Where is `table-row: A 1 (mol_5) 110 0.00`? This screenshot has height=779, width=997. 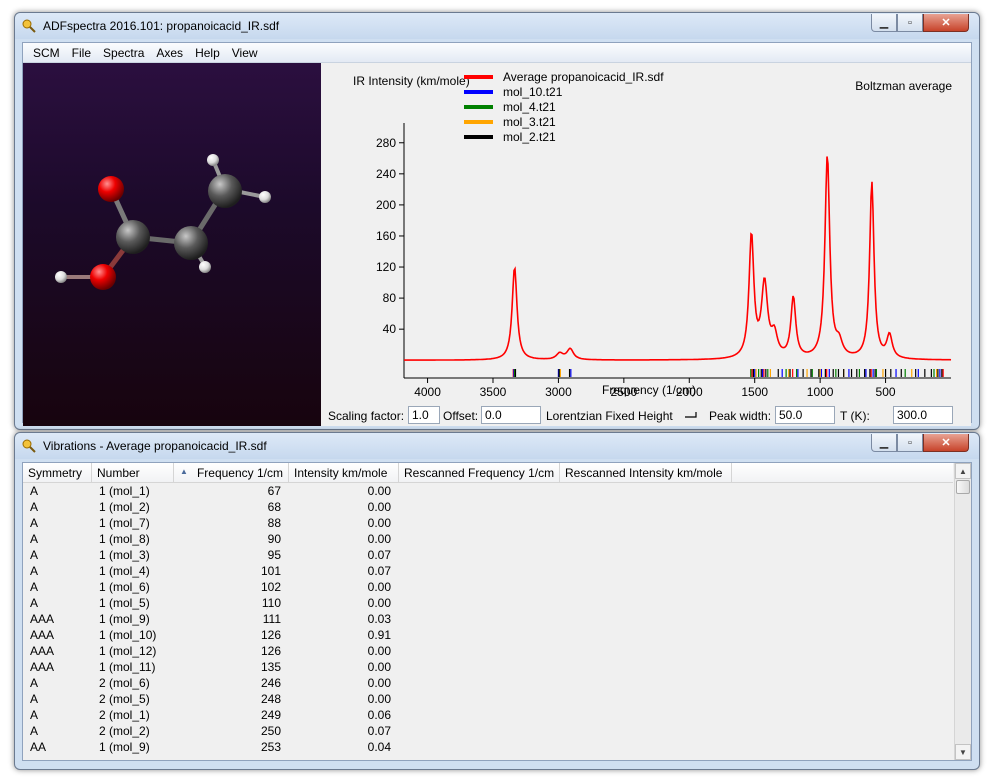 table-row: A 1 (mol_5) 110 0.00 is located at coordinates (488, 603).